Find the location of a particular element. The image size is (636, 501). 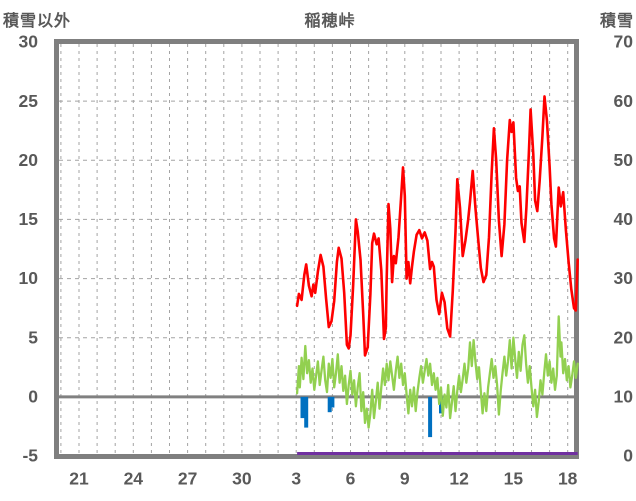

y-left-tick-label: 0 is located at coordinates (33, 396).